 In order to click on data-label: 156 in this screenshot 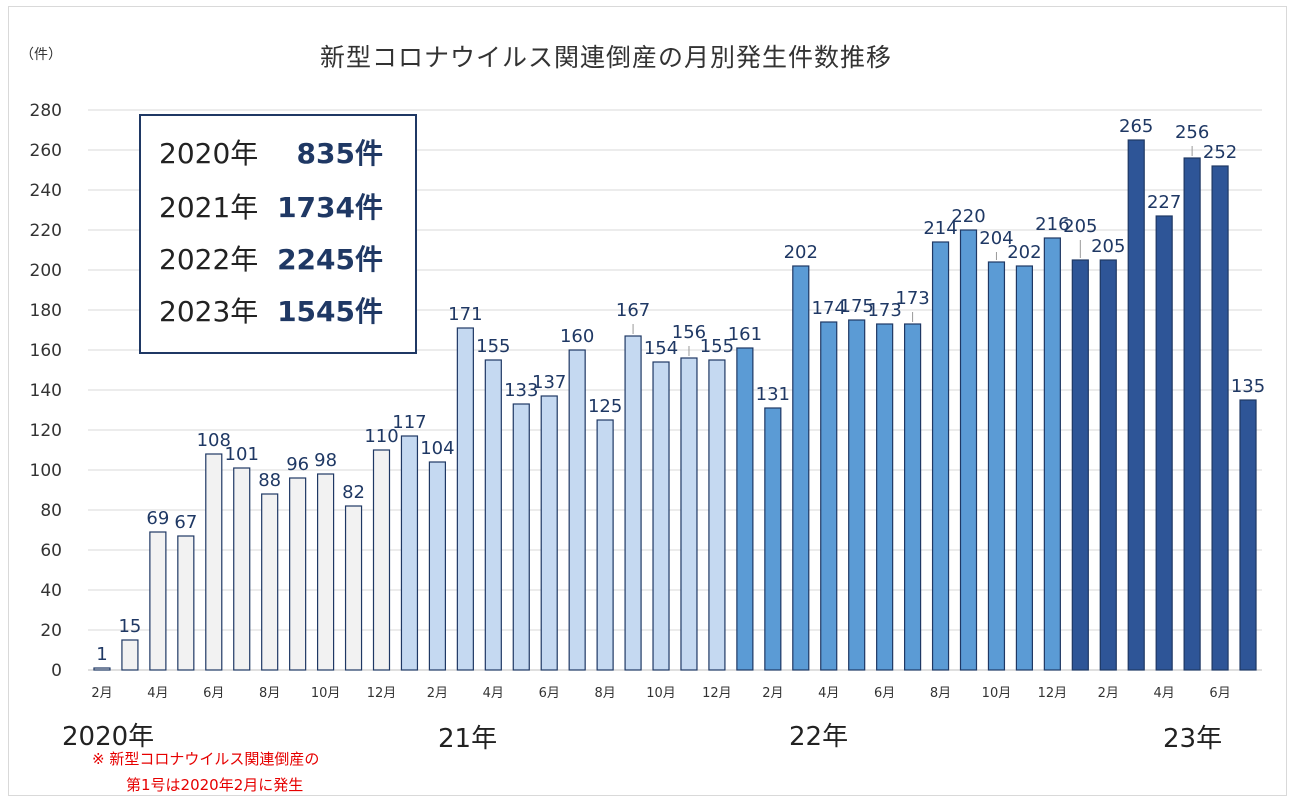, I will do `click(689, 332)`.